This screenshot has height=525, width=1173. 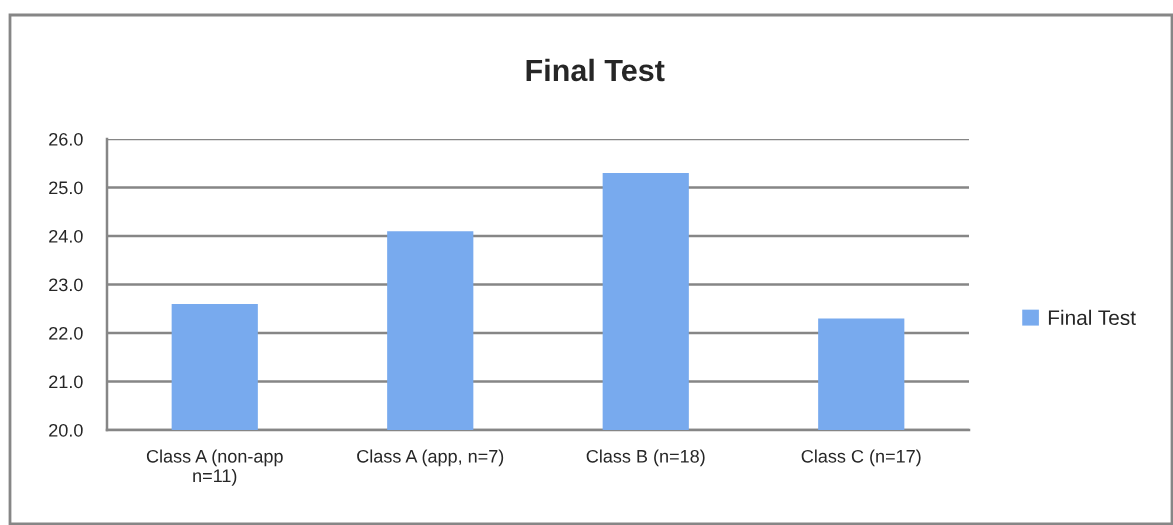 What do you see at coordinates (66, 236) in the screenshot?
I see `y-tick-label: 24.0` at bounding box center [66, 236].